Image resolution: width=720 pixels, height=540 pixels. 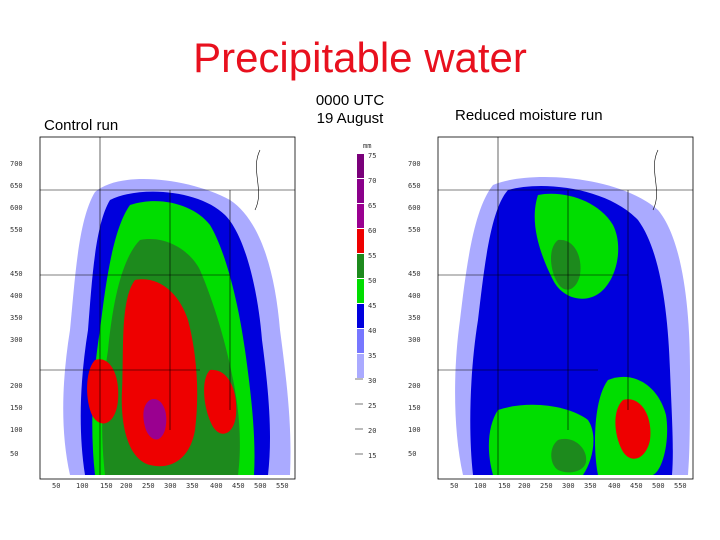 What do you see at coordinates (372, 306) in the screenshot?
I see `legend-label: 45` at bounding box center [372, 306].